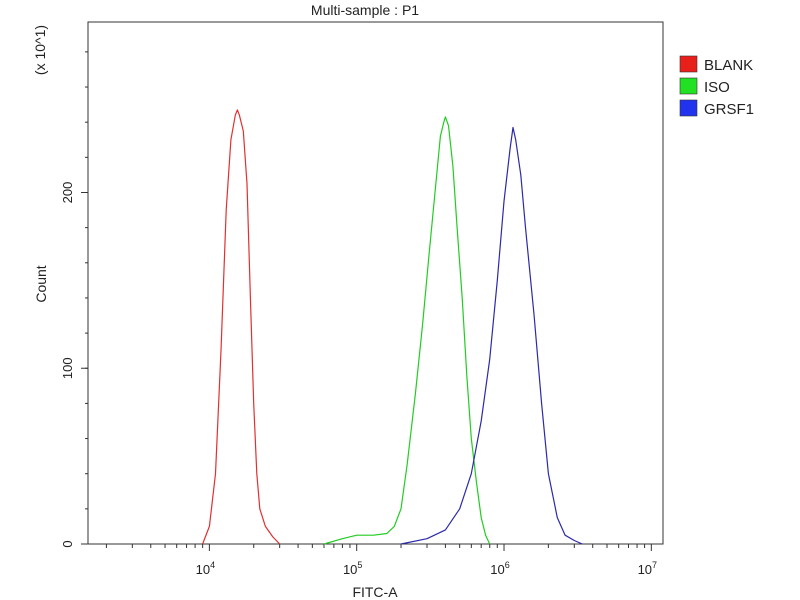 The width and height of the screenshot is (800, 600). What do you see at coordinates (67, 193) in the screenshot?
I see `y-tick-label: 200` at bounding box center [67, 193].